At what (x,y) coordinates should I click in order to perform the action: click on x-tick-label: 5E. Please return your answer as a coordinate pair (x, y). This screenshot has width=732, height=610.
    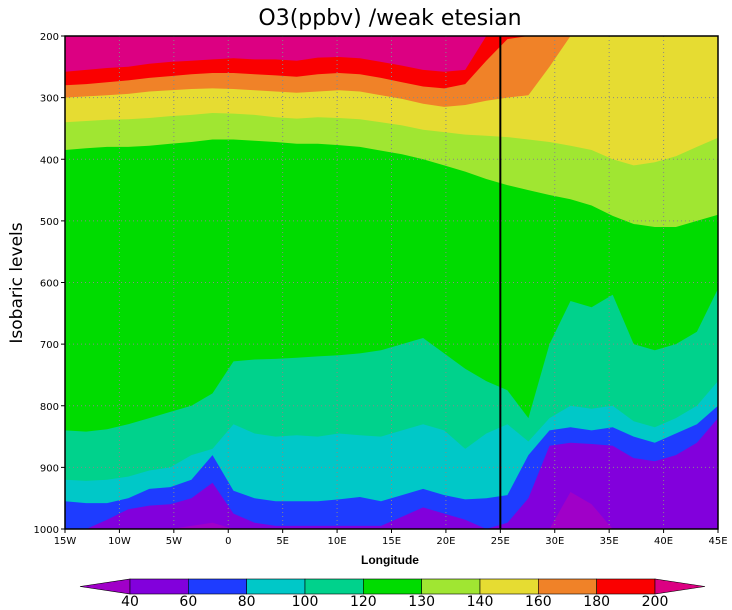
    Looking at the image, I should click on (282, 541).